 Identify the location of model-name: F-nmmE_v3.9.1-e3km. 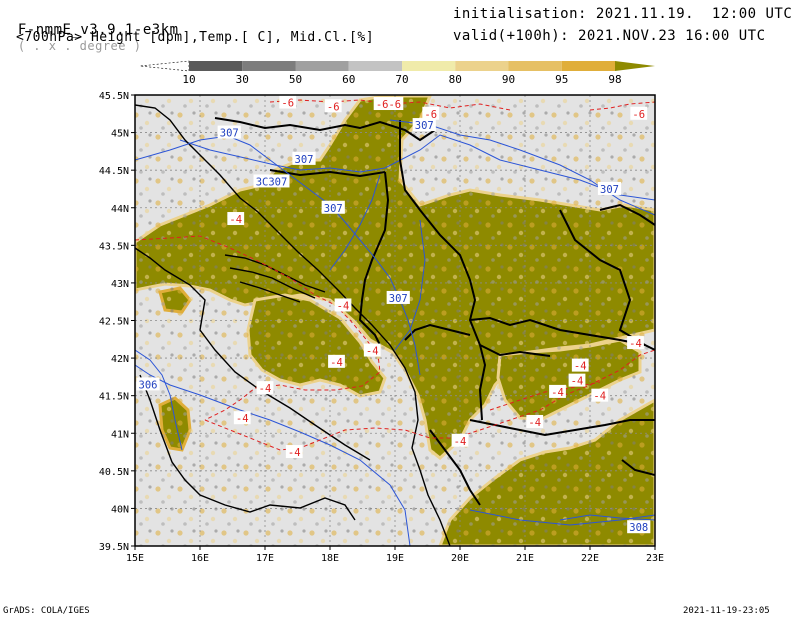
(98, 30).